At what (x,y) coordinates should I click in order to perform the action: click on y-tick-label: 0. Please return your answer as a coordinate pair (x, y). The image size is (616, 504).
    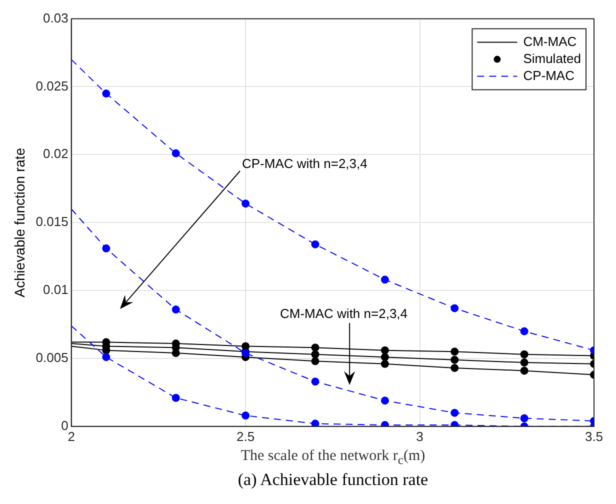
    Looking at the image, I should click on (64, 425).